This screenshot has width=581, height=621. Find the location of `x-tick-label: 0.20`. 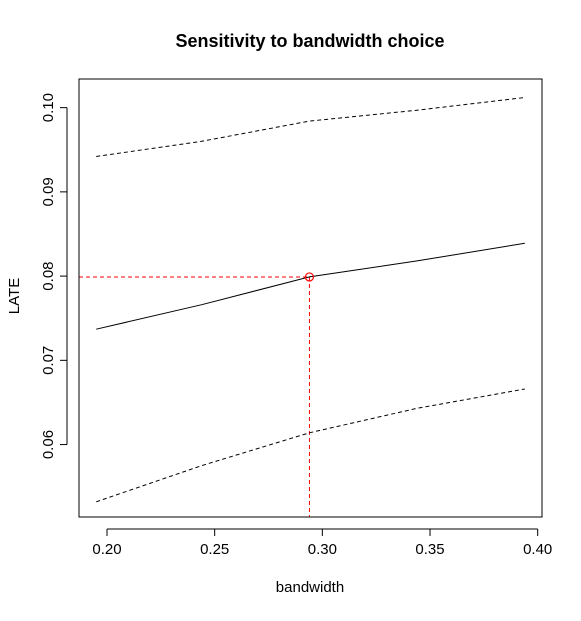

x-tick-label: 0.20 is located at coordinates (106, 549).